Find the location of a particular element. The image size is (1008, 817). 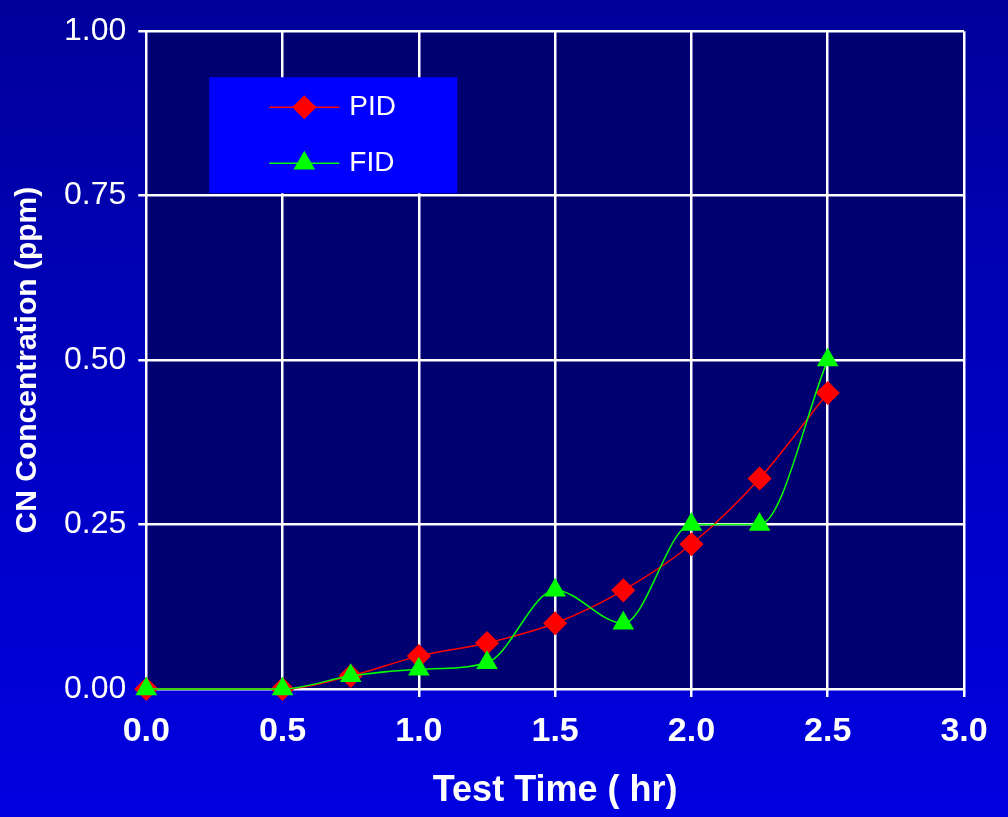

x-tick-label: 2.5 is located at coordinates (828, 728).